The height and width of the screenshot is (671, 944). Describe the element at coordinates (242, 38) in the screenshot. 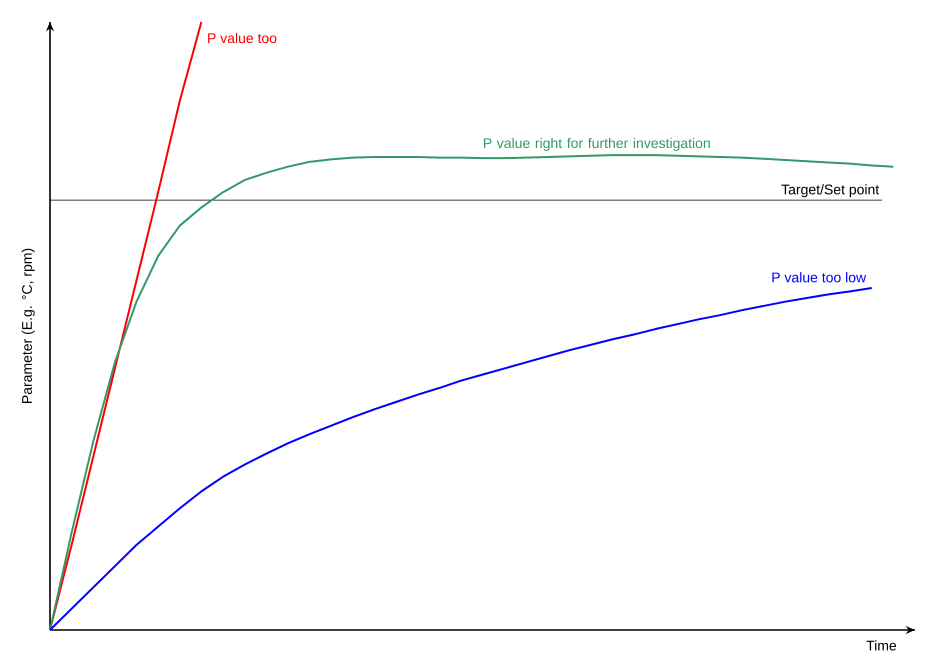

I see `series-label: P value too` at that location.